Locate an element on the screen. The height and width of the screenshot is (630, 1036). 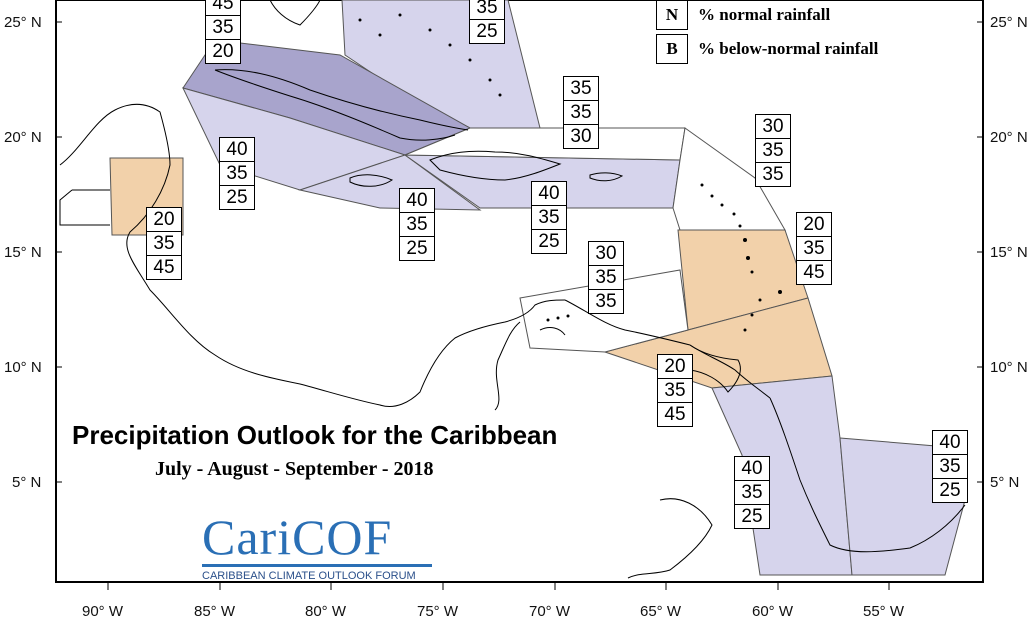
prob-box-suriname-guiana: 40 35 25 is located at coordinates (950, 466).